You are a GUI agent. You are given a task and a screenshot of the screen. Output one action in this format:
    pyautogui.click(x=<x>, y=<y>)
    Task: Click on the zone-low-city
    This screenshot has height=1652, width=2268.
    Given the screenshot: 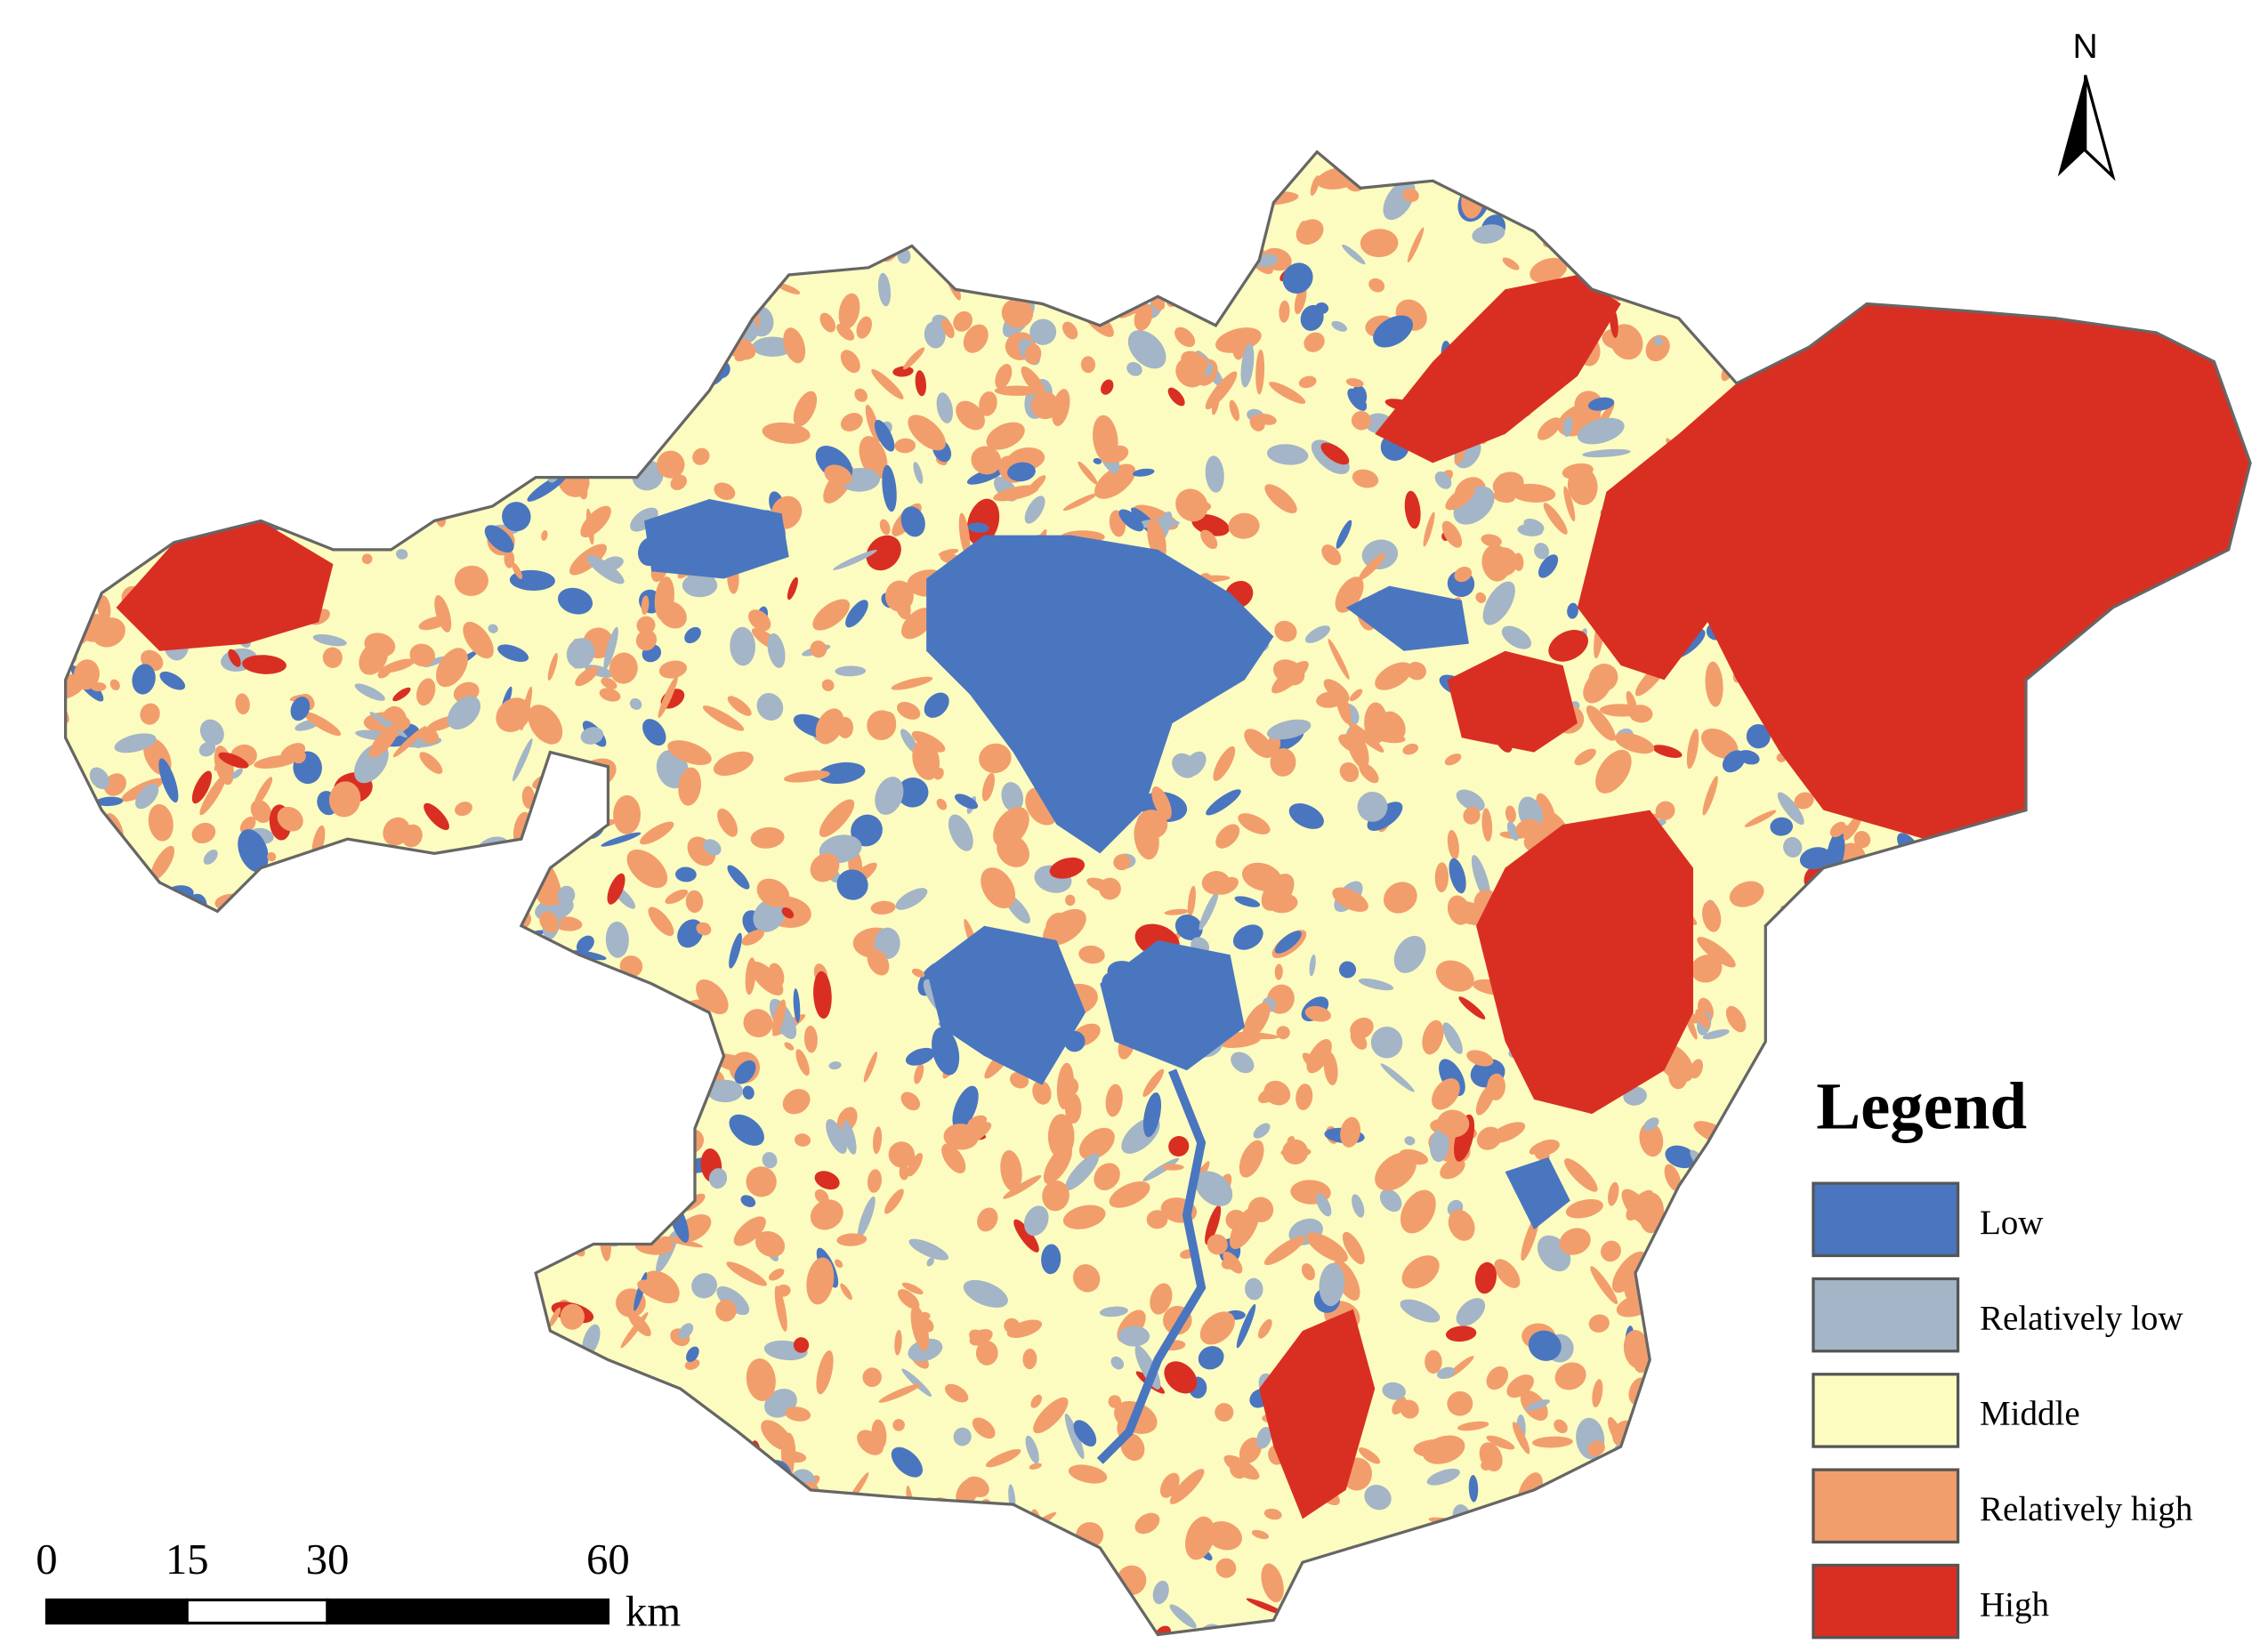 What is the action you would take?
    pyautogui.click(x=1100, y=695)
    